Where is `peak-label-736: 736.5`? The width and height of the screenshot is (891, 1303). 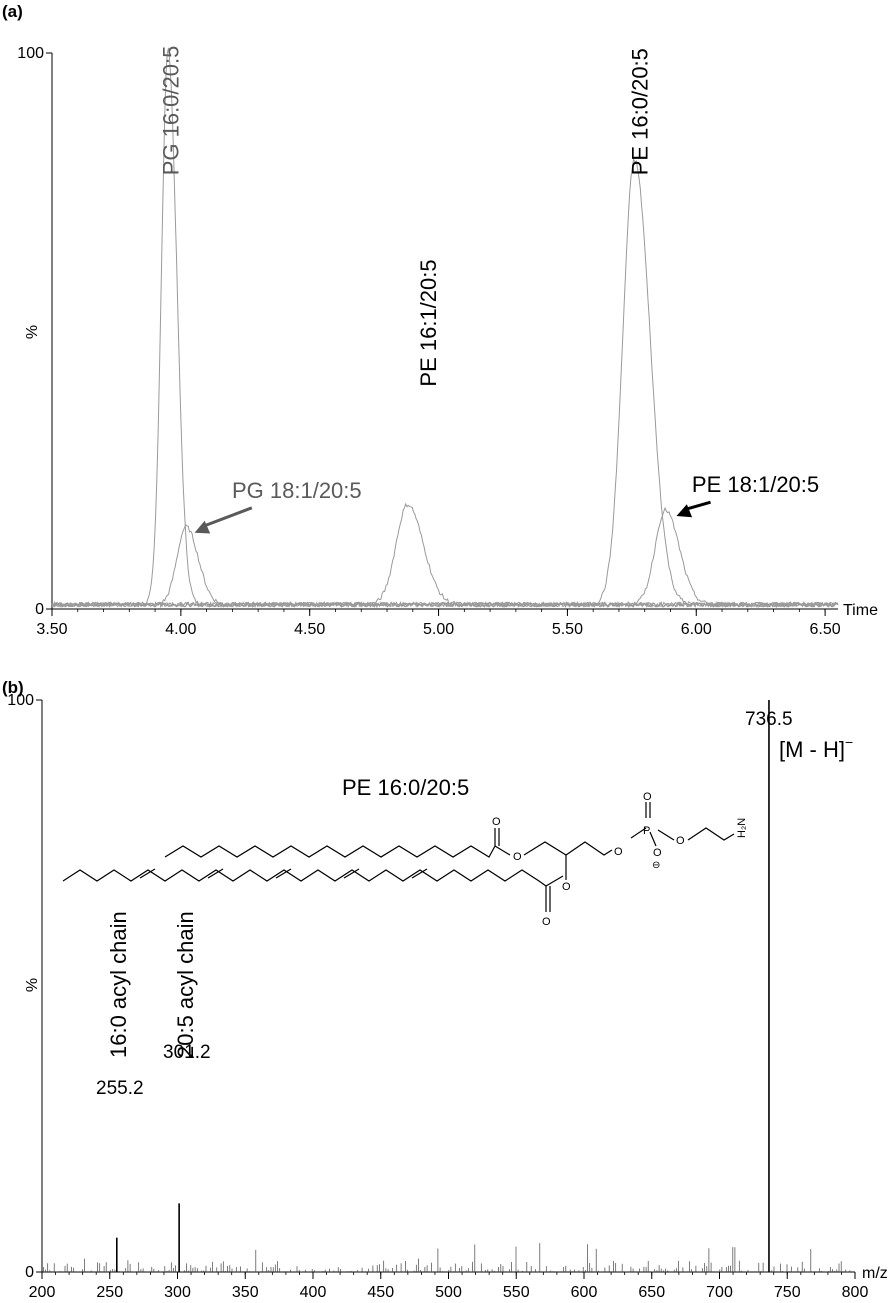 peak-label-736: 736.5 is located at coordinates (769, 719).